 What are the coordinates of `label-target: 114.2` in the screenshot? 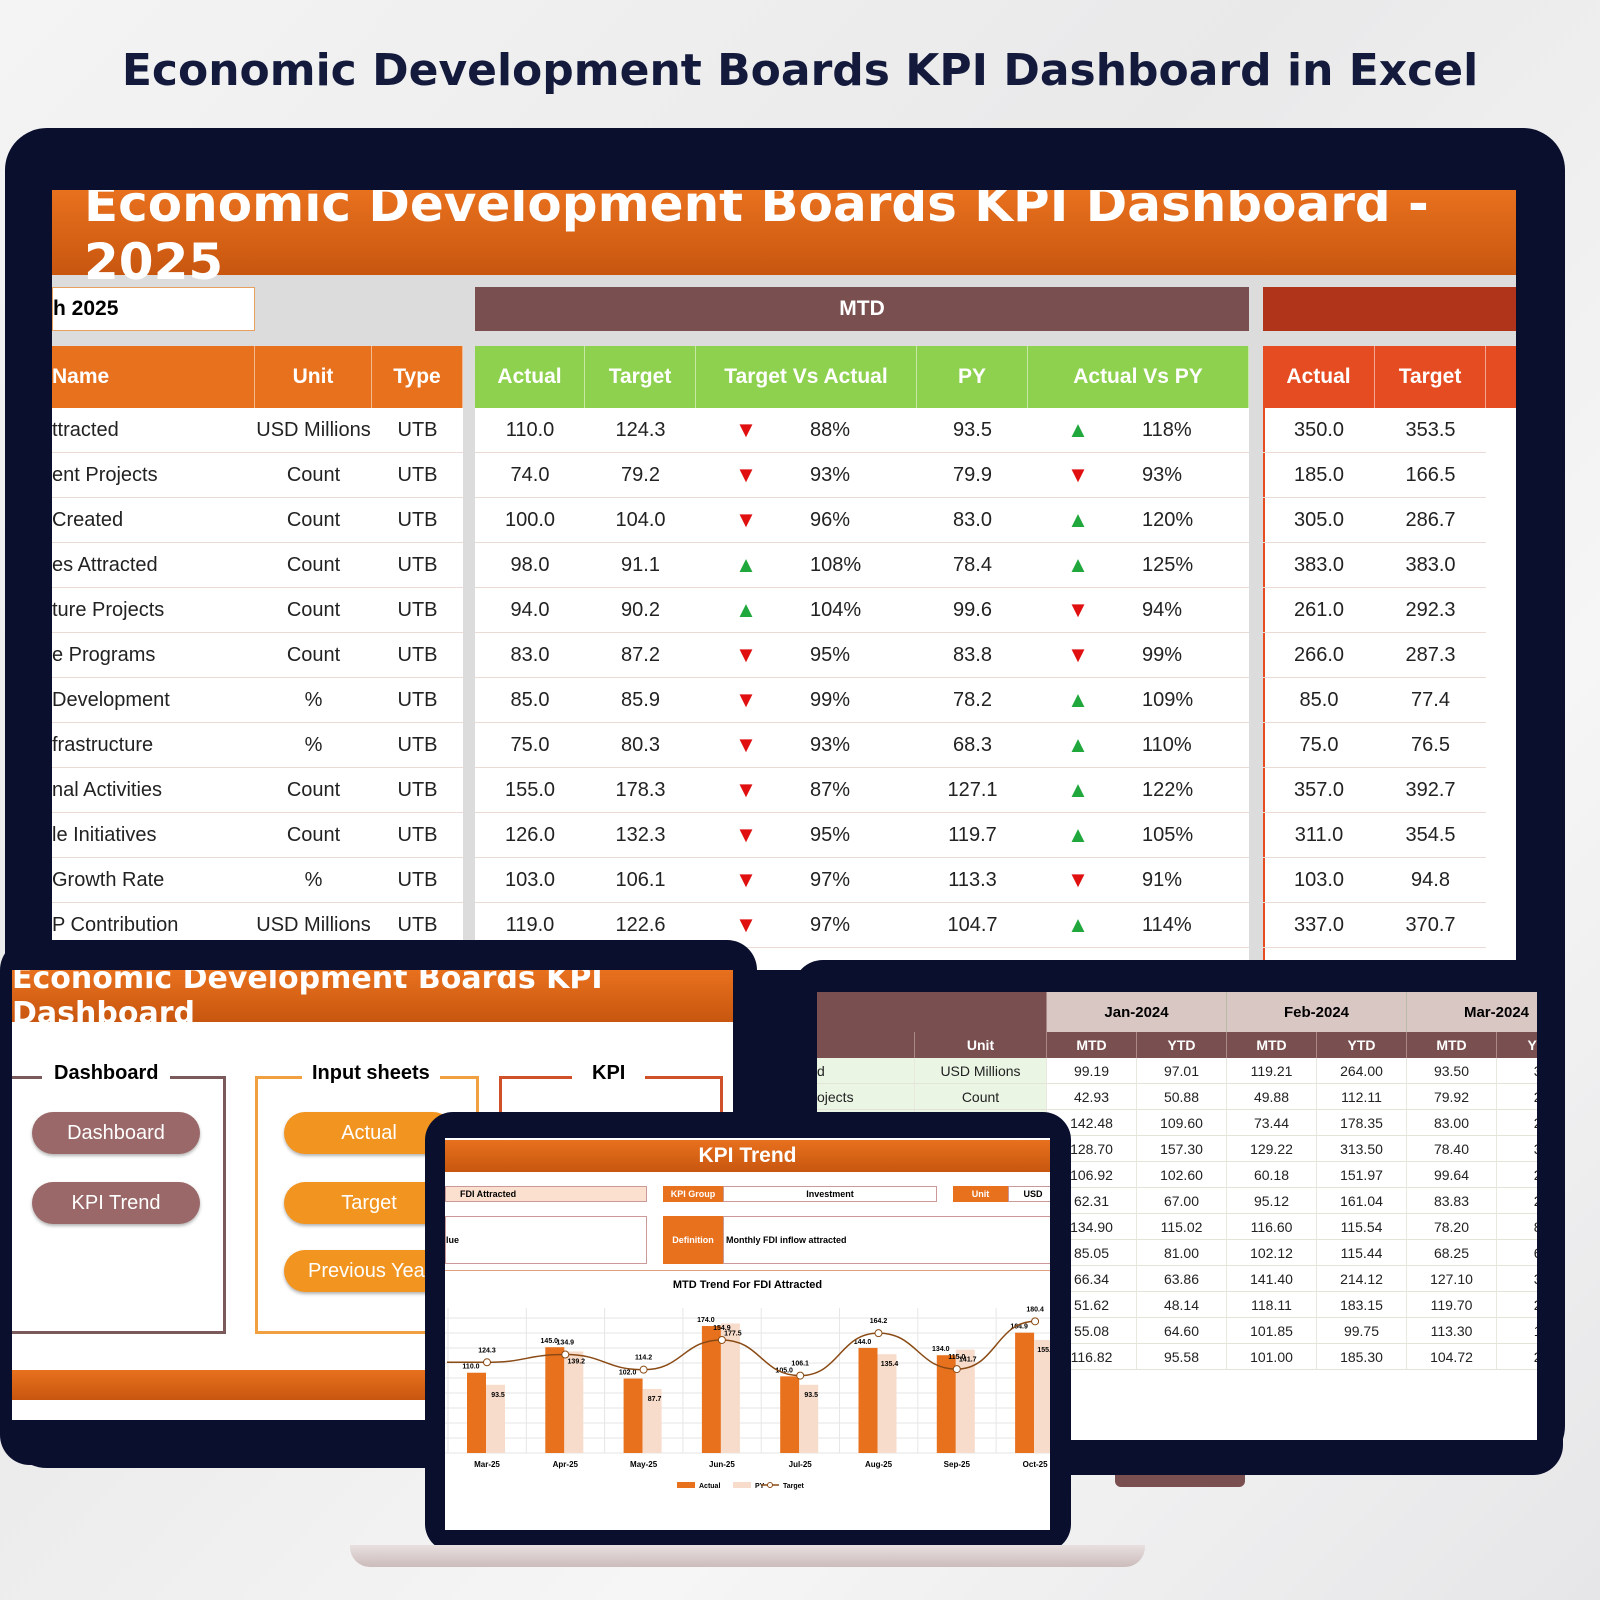 It's located at (643, 1358).